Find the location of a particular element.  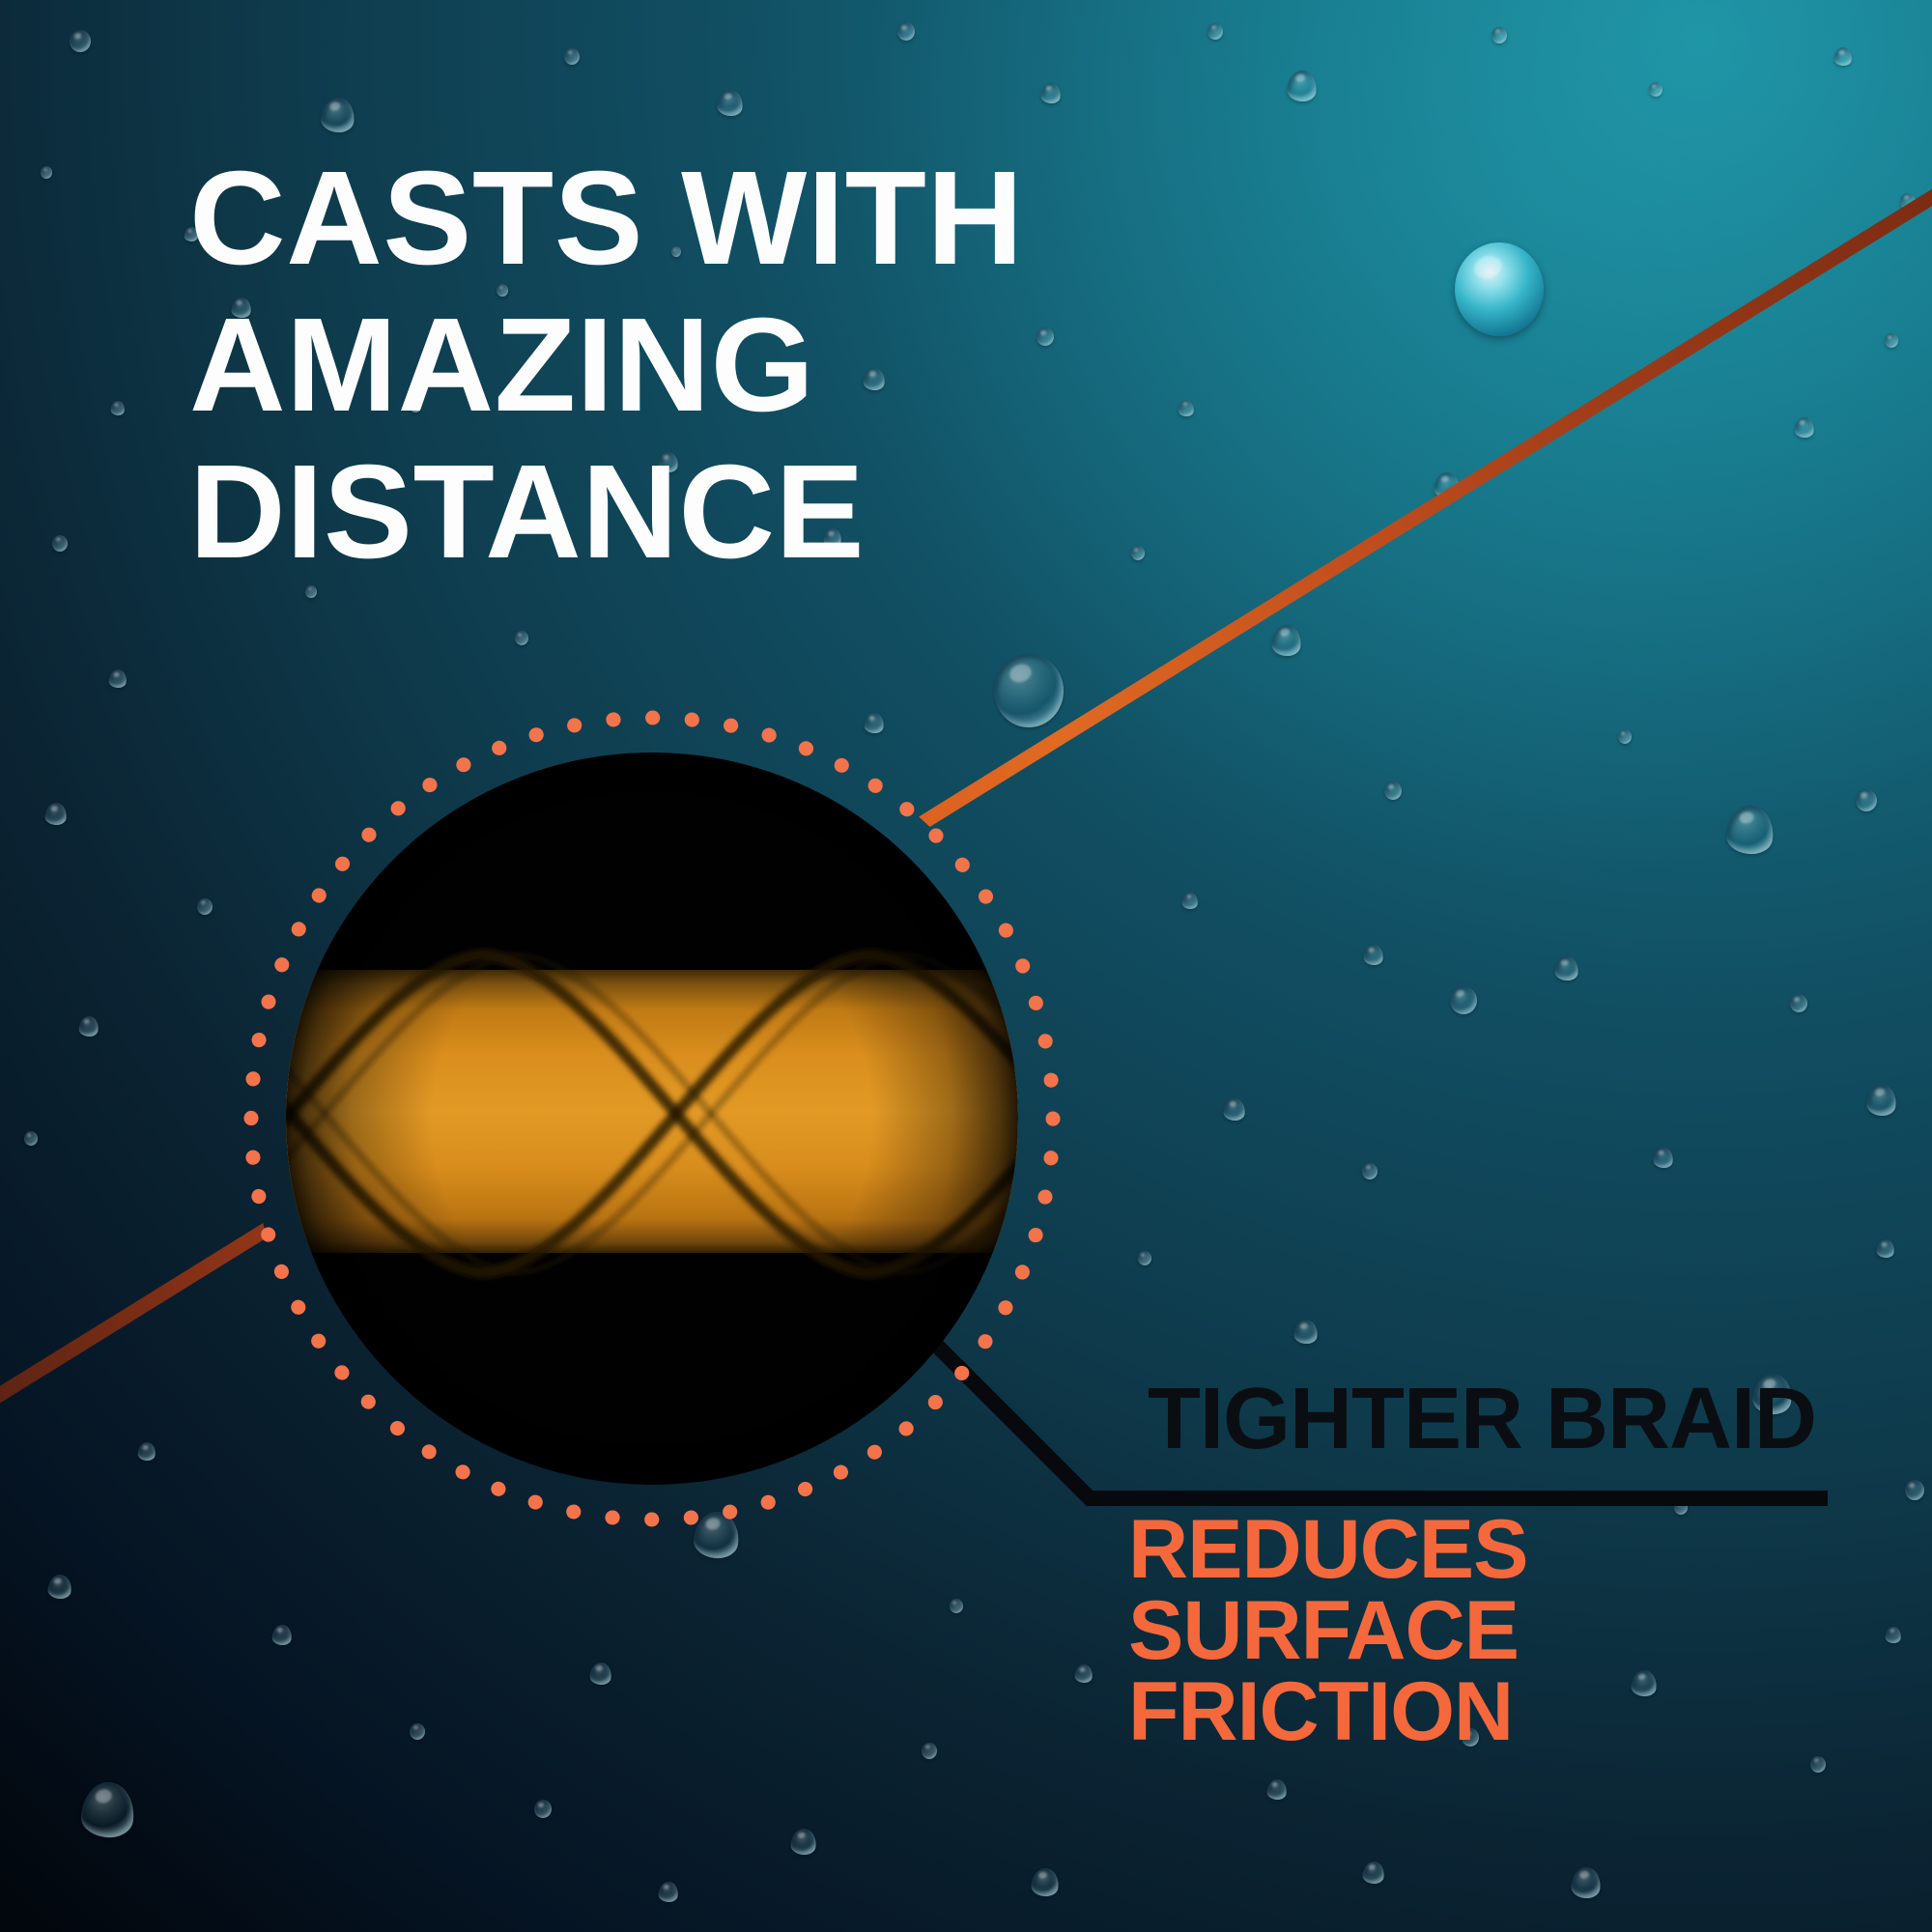

callout-line is located at coordinates (1346, 1389).